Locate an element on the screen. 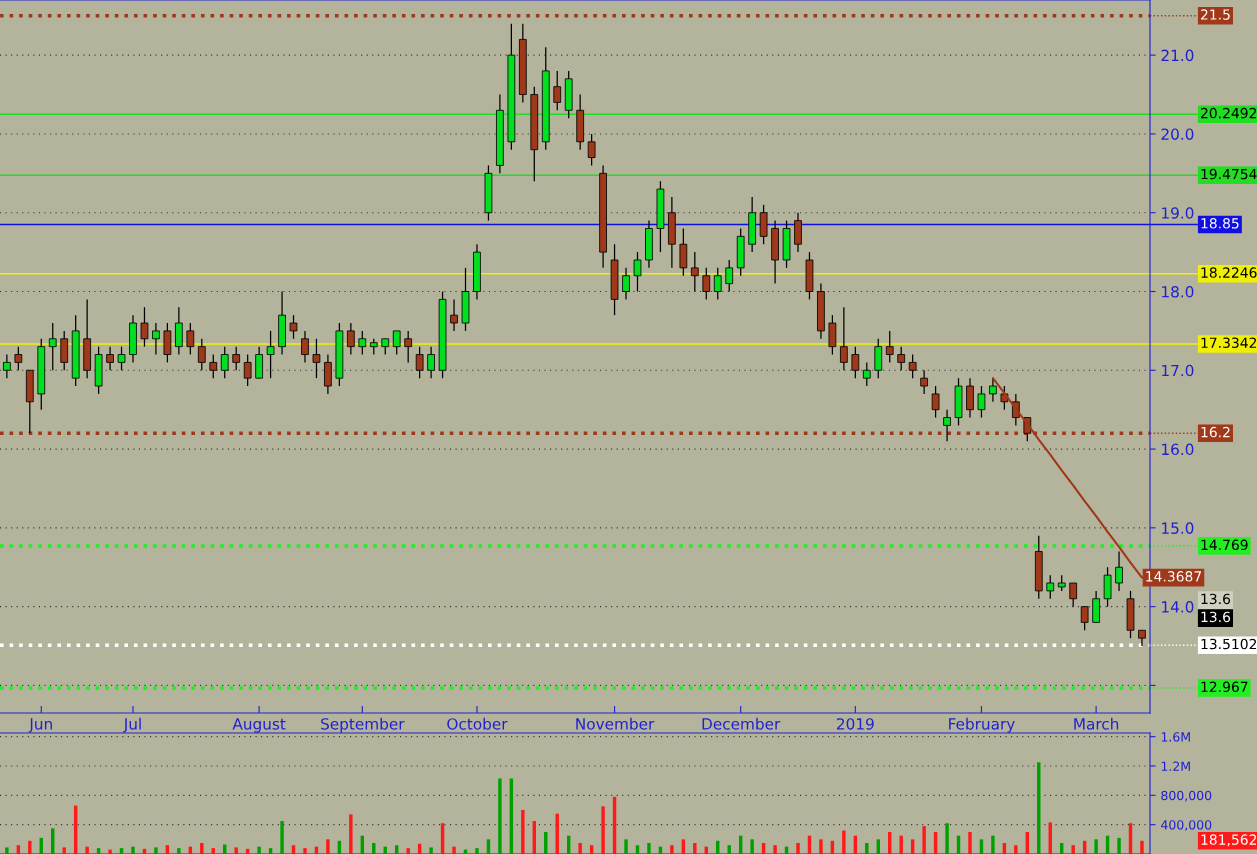 Image resolution: width=1257 pixels, height=854 pixels. x-tick-label: September is located at coordinates (363, 725).